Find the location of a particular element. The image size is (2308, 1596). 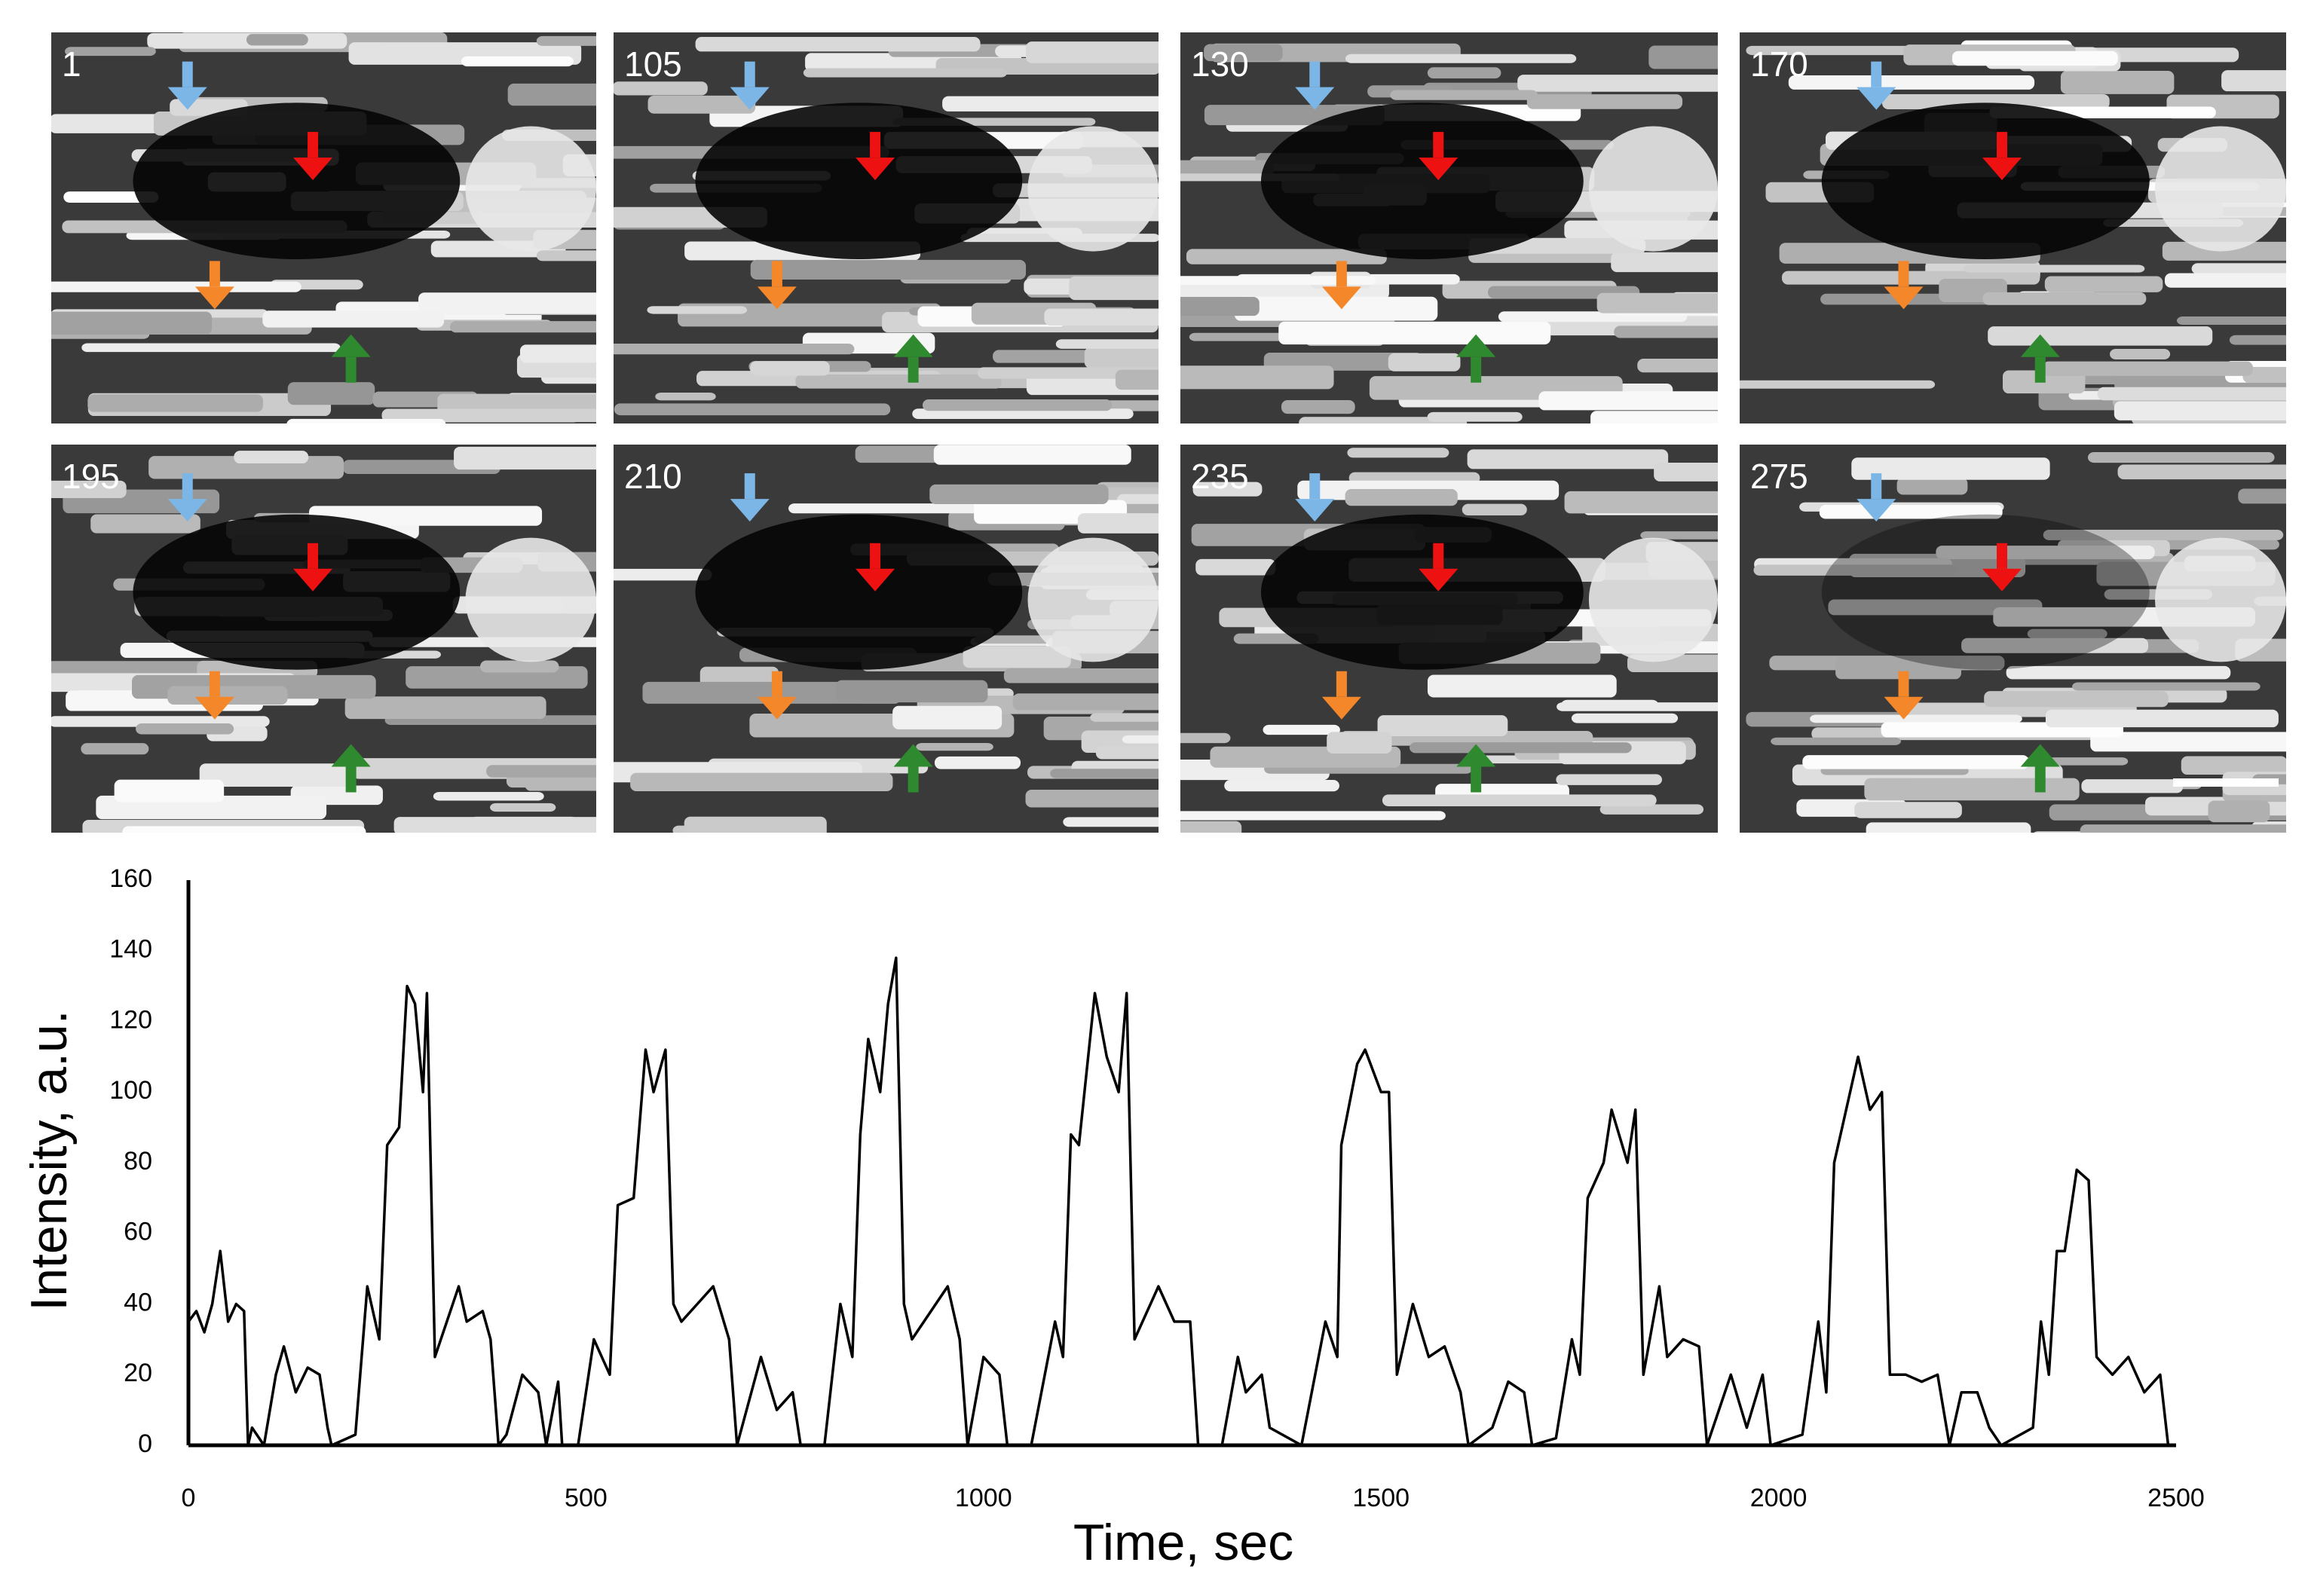

x-tick-label: 500 is located at coordinates (586, 1498).